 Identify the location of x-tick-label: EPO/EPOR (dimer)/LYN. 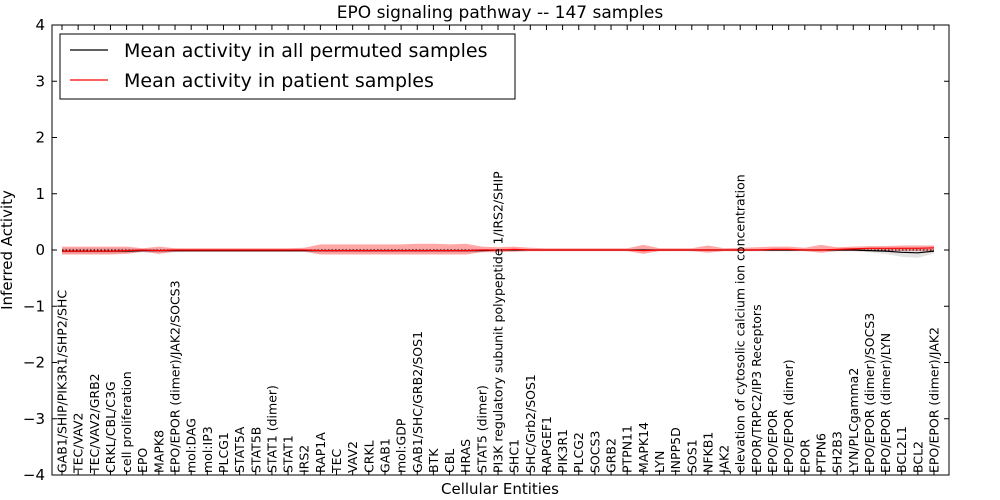
(885, 403).